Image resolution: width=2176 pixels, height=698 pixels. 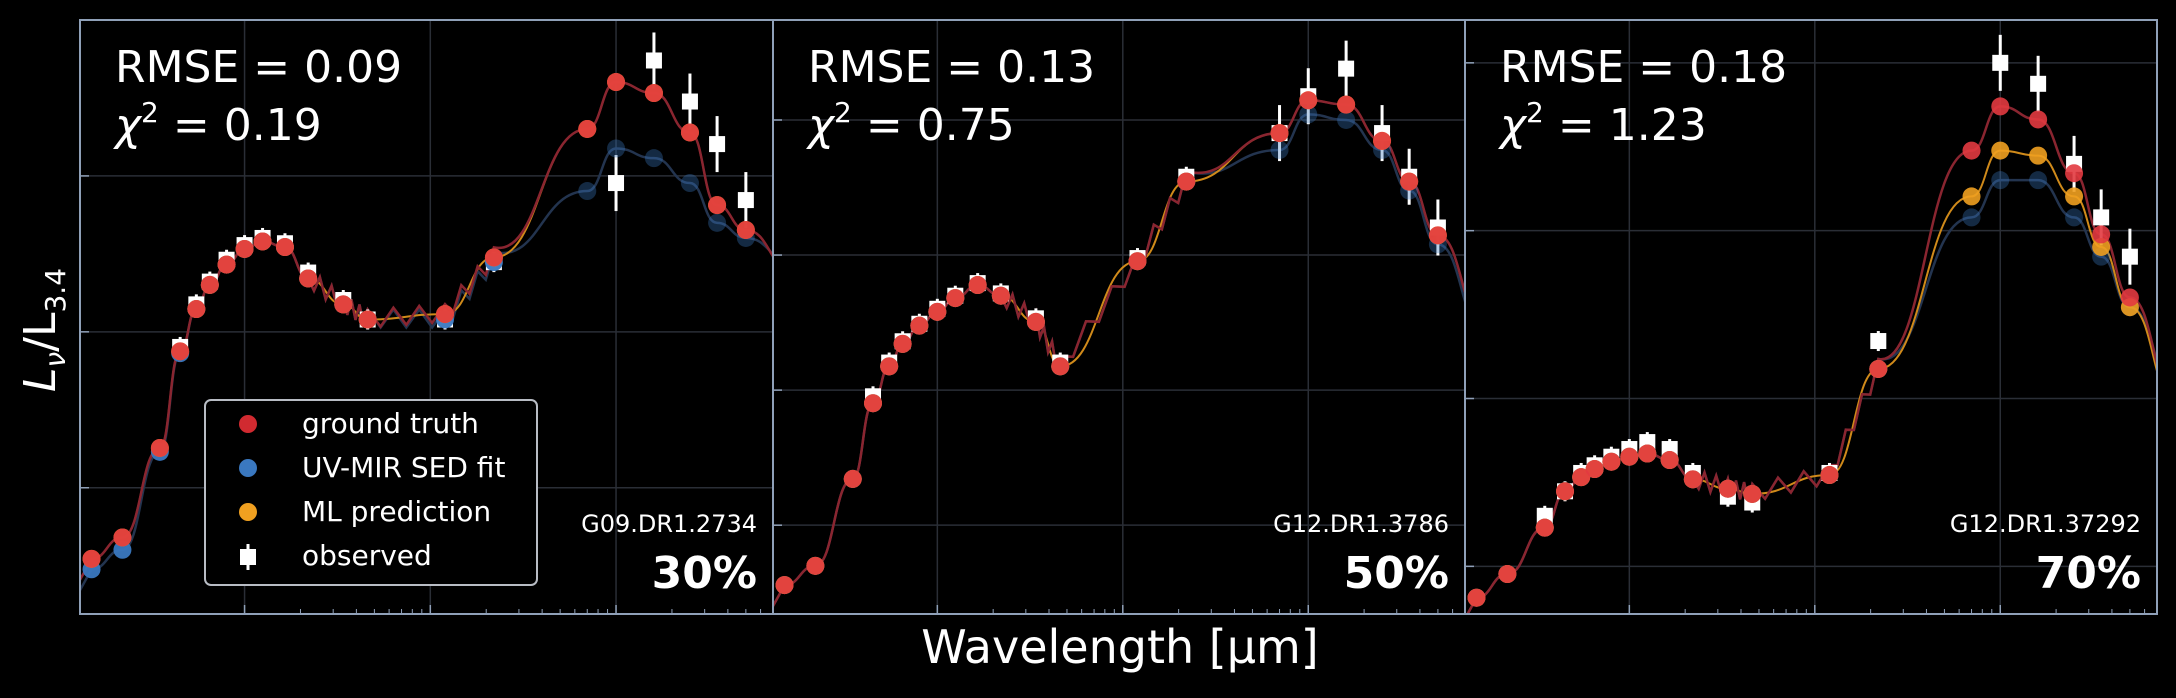 I want to click on galaxy-id-label: G12.DR1.37292, so click(x=2045, y=524).